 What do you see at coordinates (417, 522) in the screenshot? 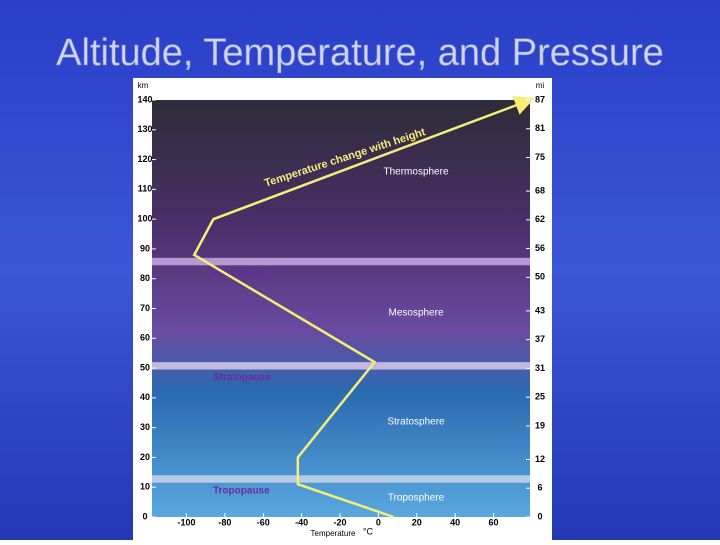
I see `x-tick-label: 20` at bounding box center [417, 522].